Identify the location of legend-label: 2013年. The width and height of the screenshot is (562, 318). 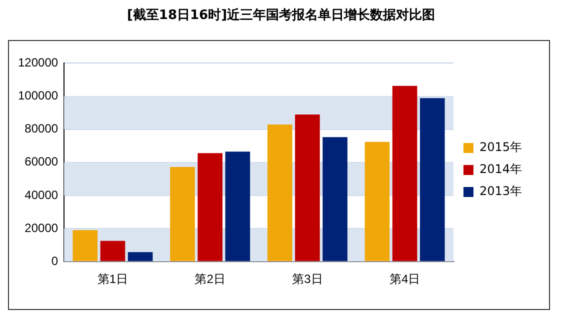
(500, 191).